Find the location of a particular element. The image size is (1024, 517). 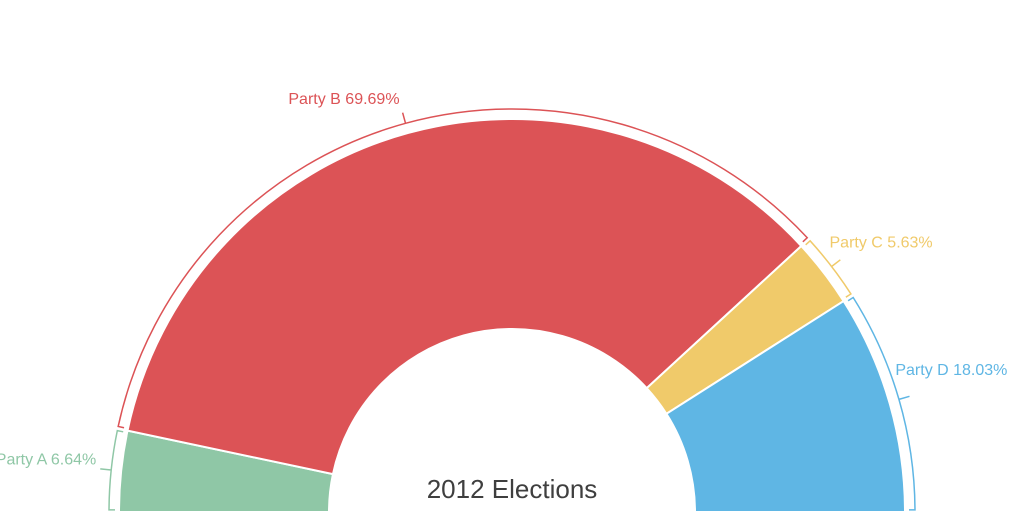

slice-label-name: Party C is located at coordinates (856, 242).